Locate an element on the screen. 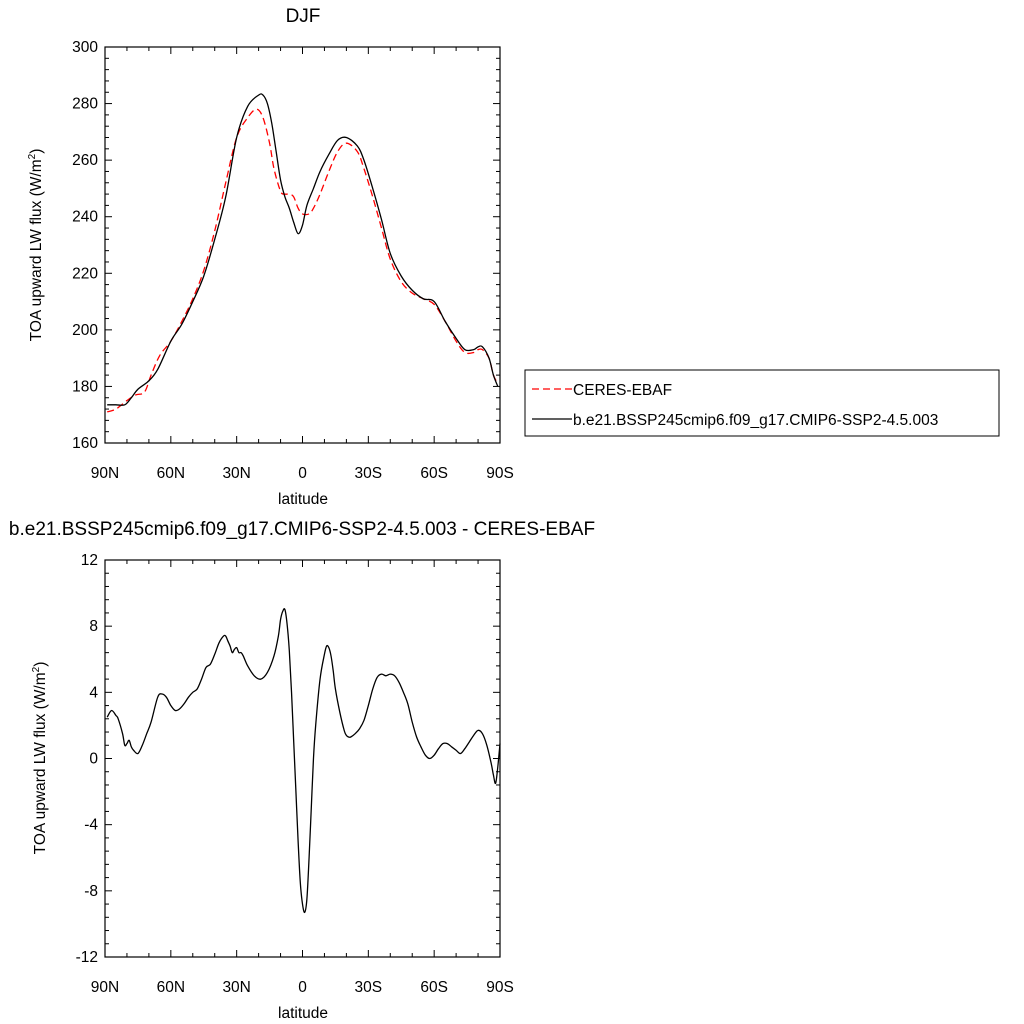  bottom-y-tick-label: 12 is located at coordinates (89, 560).